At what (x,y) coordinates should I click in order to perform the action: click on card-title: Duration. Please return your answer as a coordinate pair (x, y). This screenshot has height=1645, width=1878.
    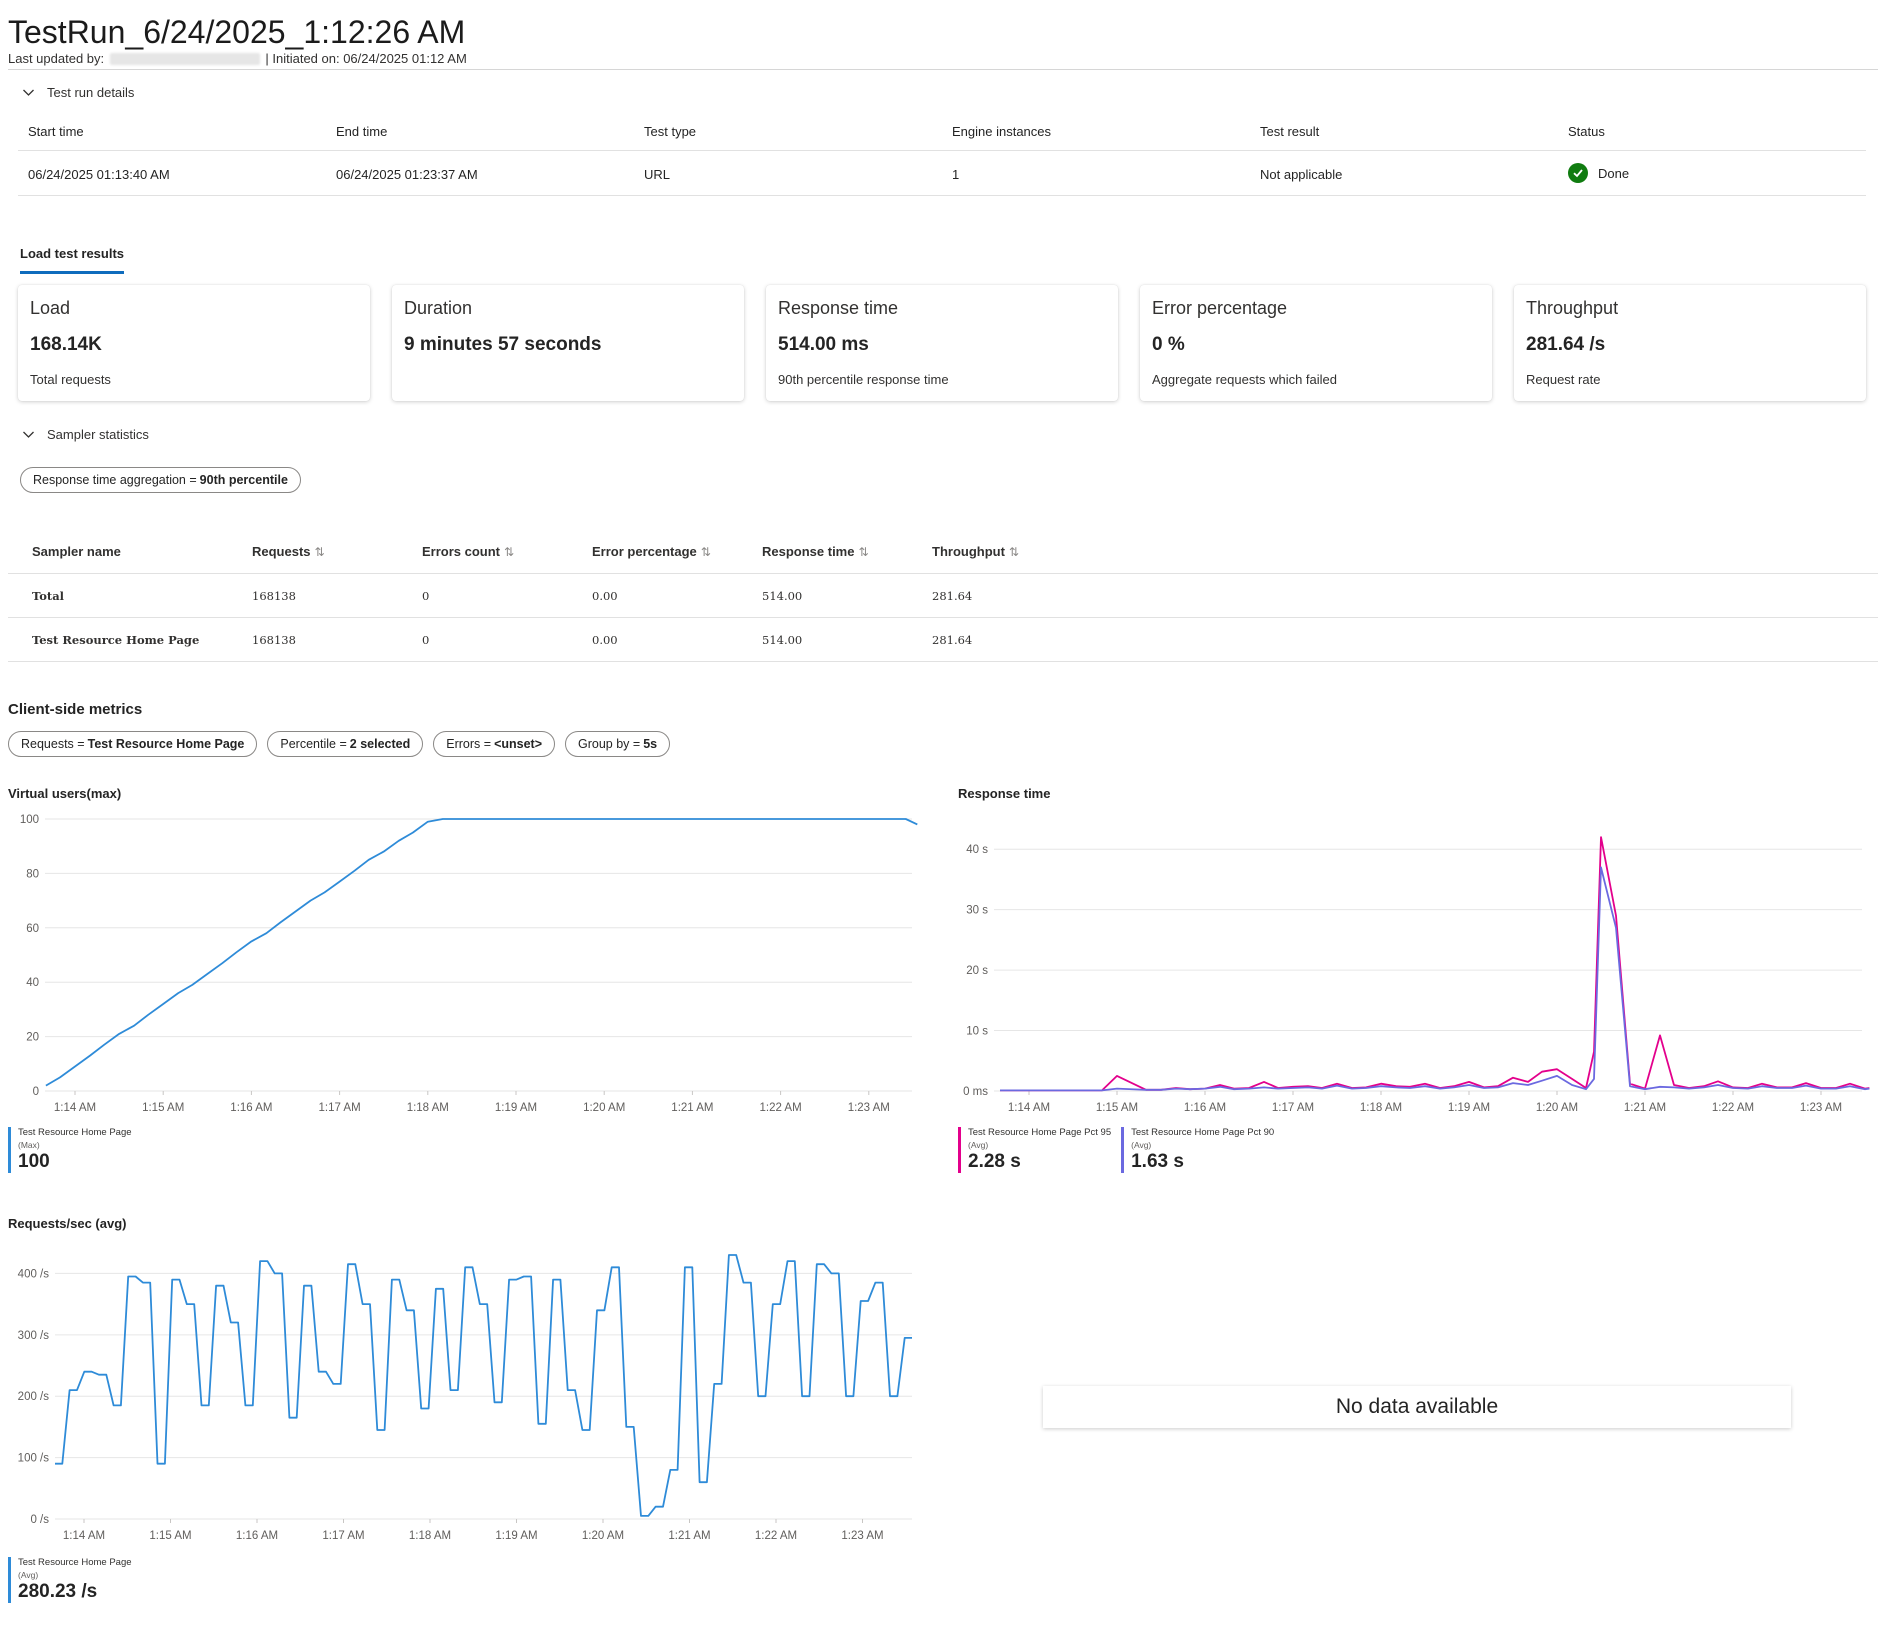
    Looking at the image, I should click on (438, 308).